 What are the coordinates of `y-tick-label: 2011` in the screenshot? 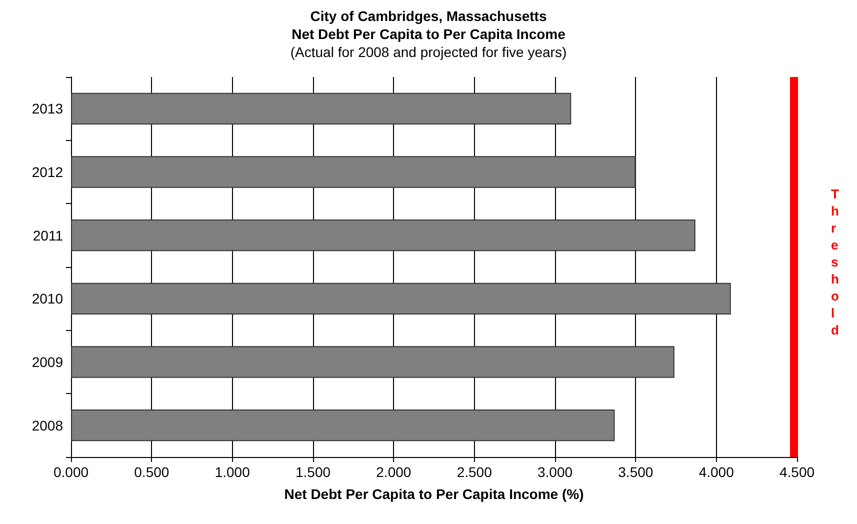 It's located at (48, 235).